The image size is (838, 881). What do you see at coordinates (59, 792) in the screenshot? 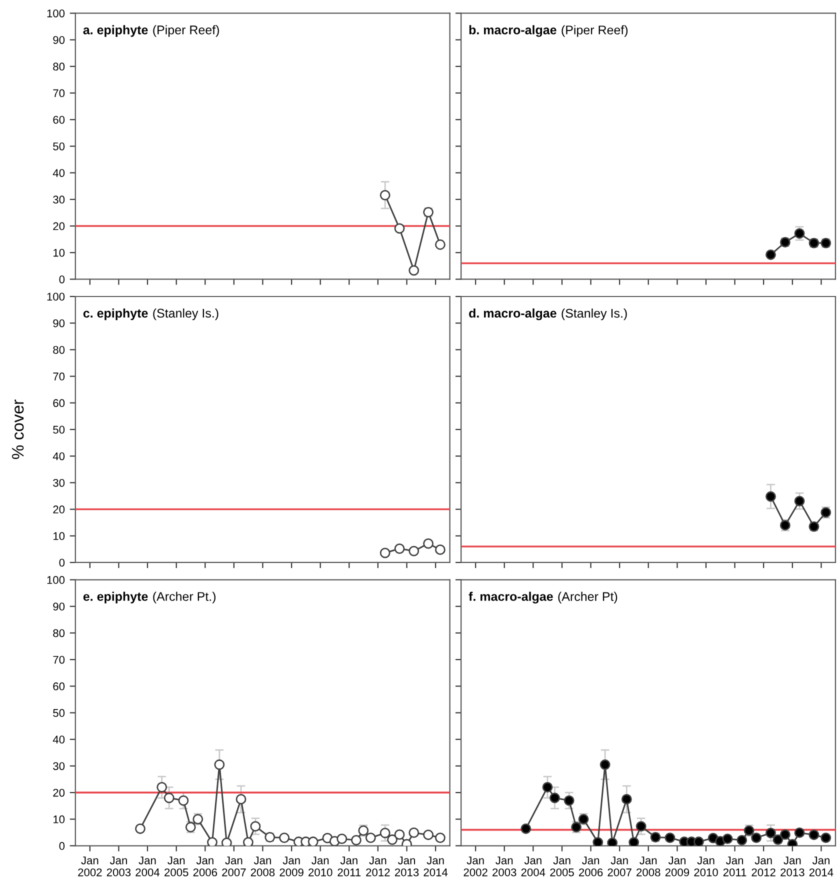
I see `y-tick-label: 20` at bounding box center [59, 792].